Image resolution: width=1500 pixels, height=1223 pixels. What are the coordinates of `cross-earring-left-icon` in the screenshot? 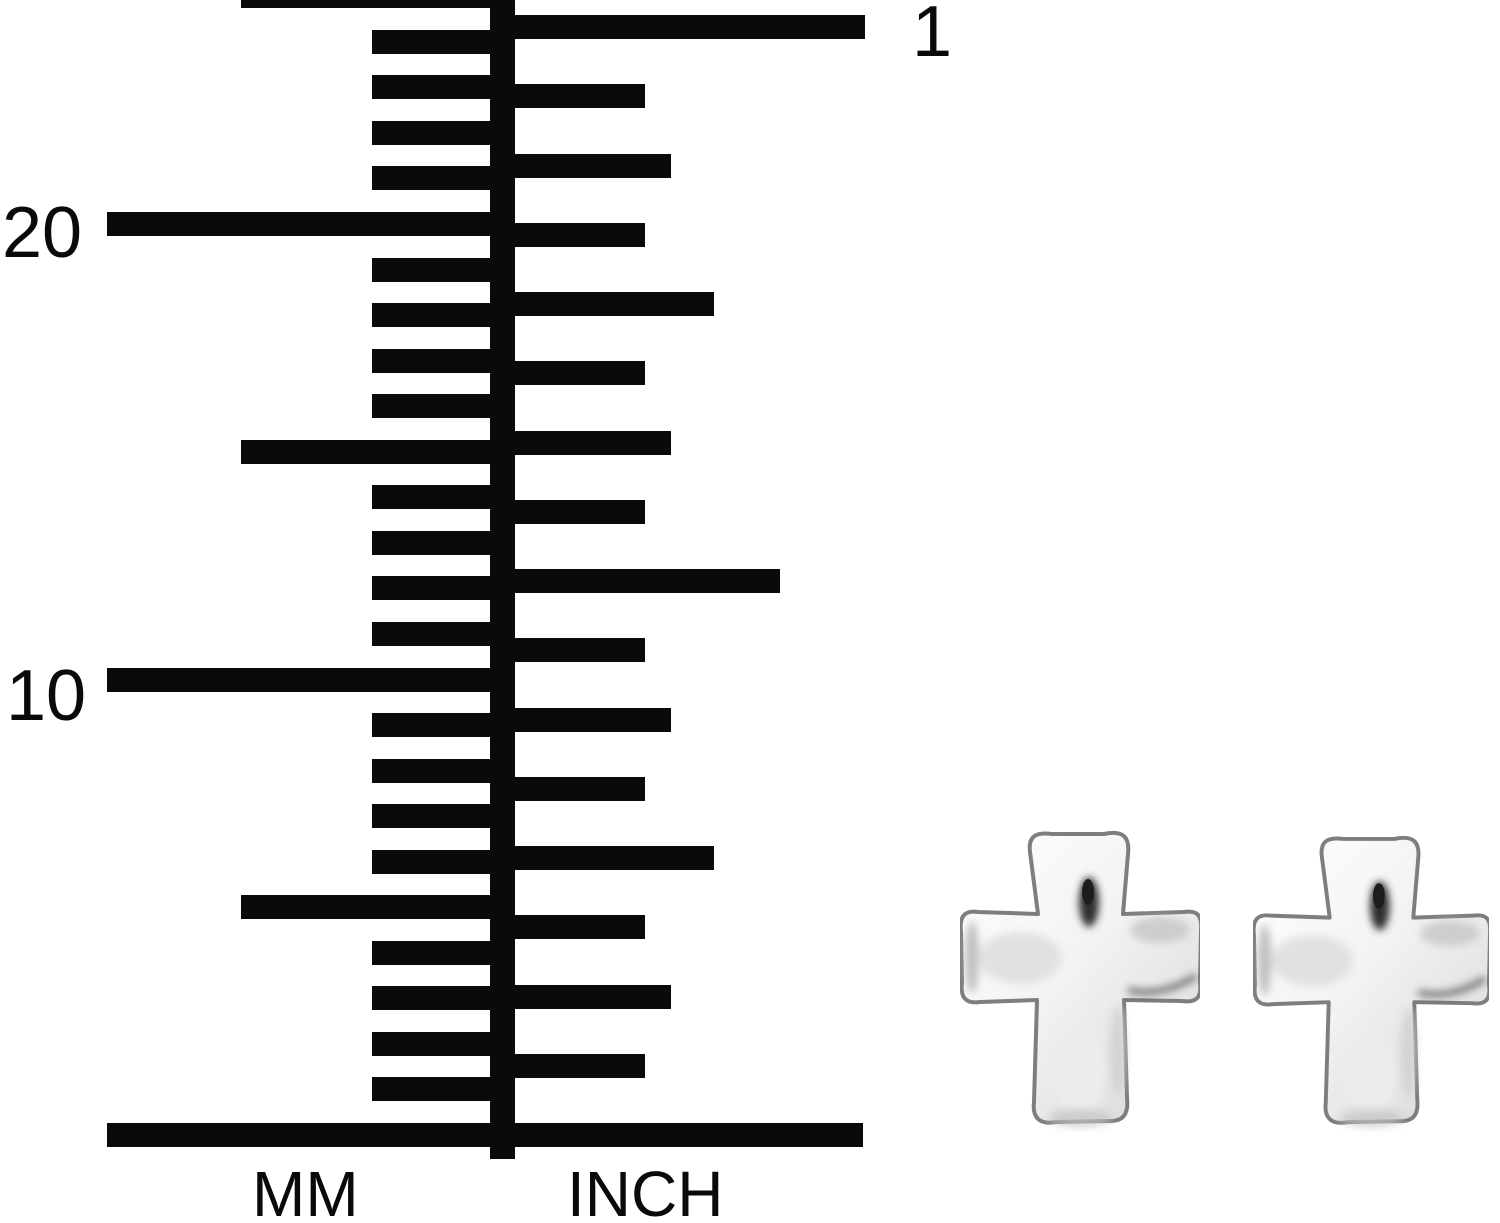 It's located at (1080, 981).